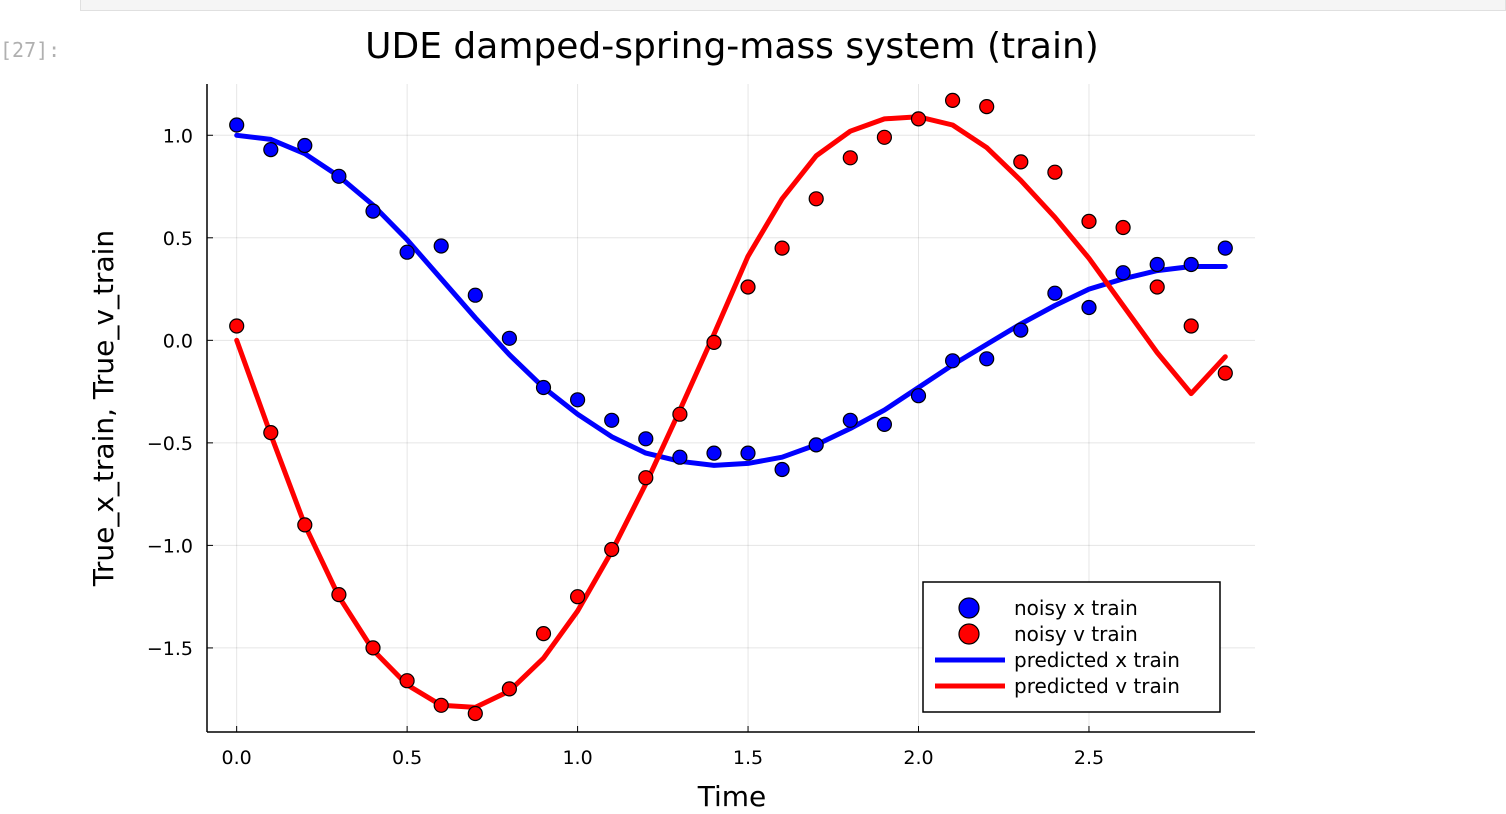 This screenshot has width=1506, height=814. I want to click on x-tick-label: 1.0, so click(577, 758).